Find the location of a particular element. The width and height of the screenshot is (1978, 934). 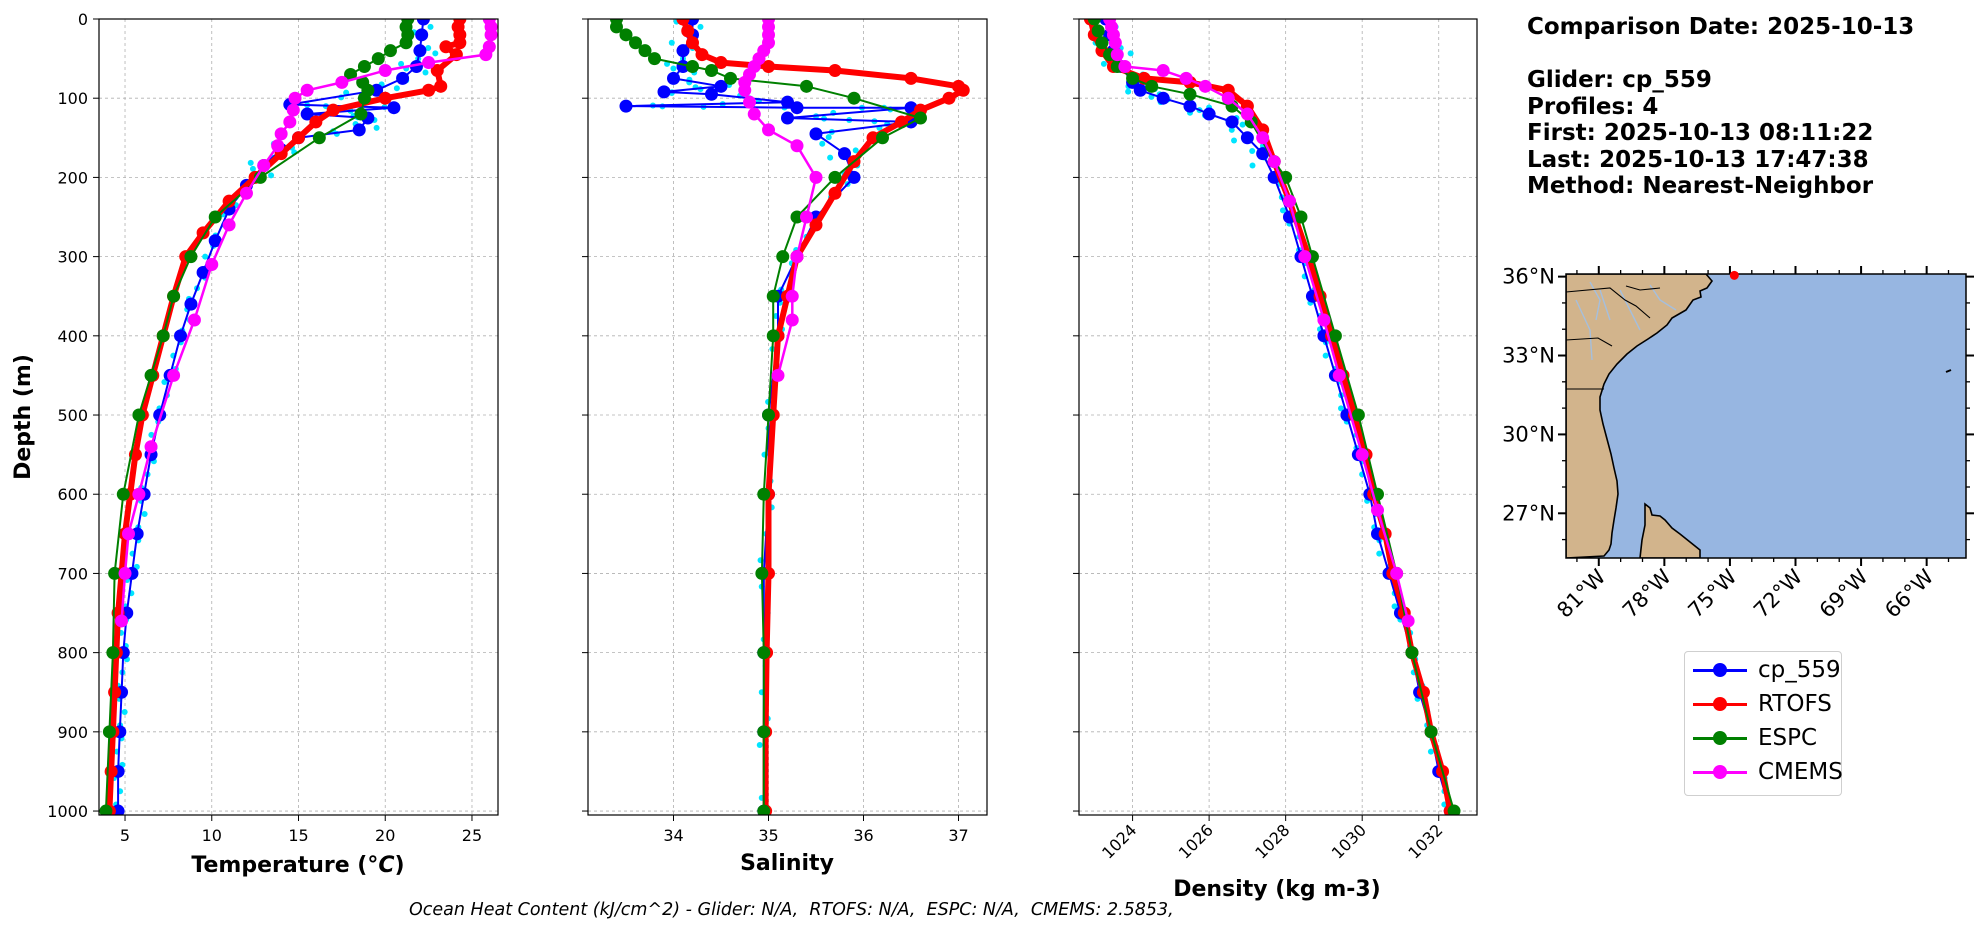

temperature-ytick-label: 300 is located at coordinates (72, 257).